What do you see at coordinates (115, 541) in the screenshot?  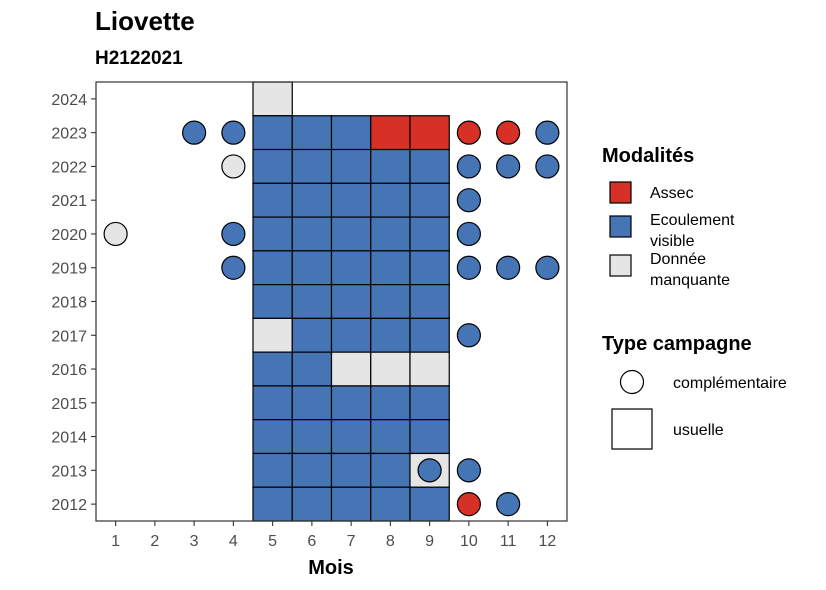 I see `x-tick-label-1: 1` at bounding box center [115, 541].